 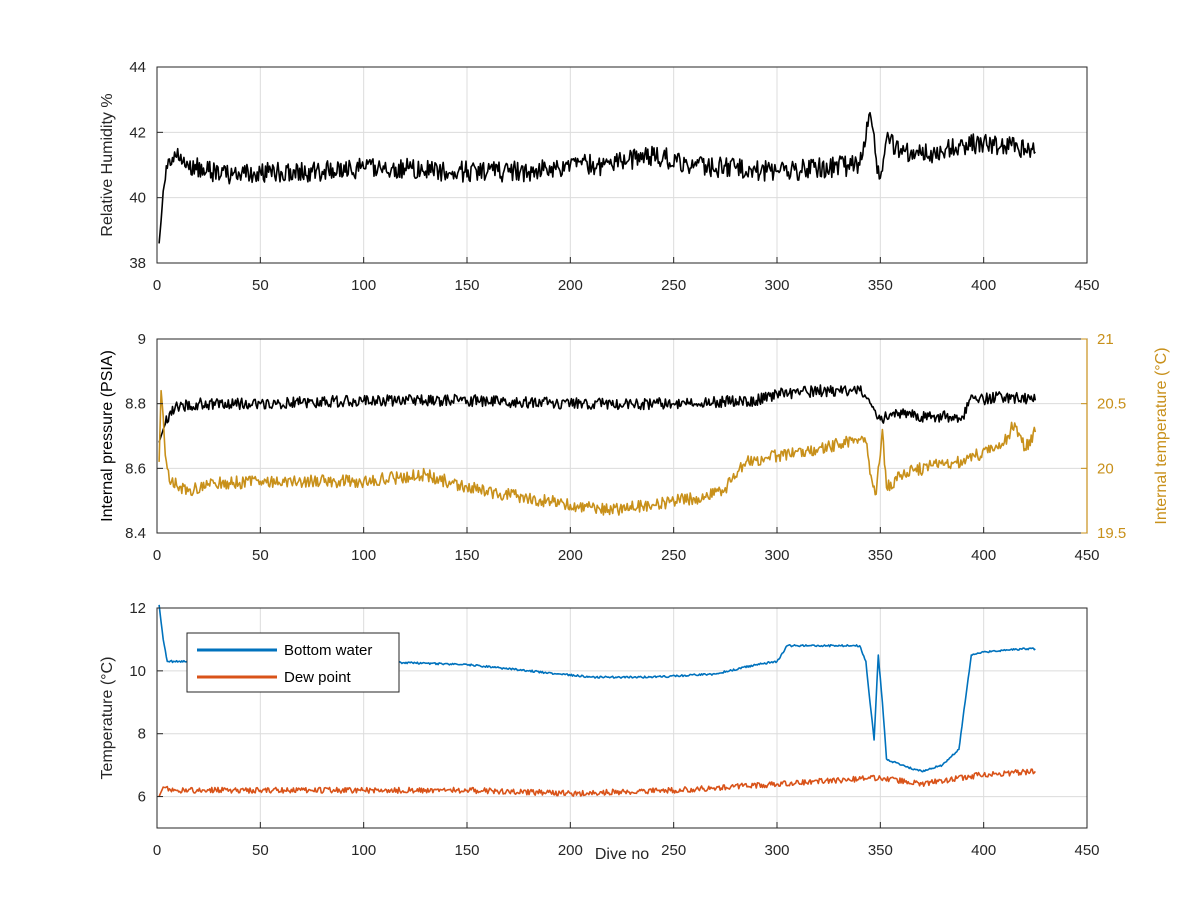 What do you see at coordinates (135, 404) in the screenshot?
I see `y-tick-label: 8.8` at bounding box center [135, 404].